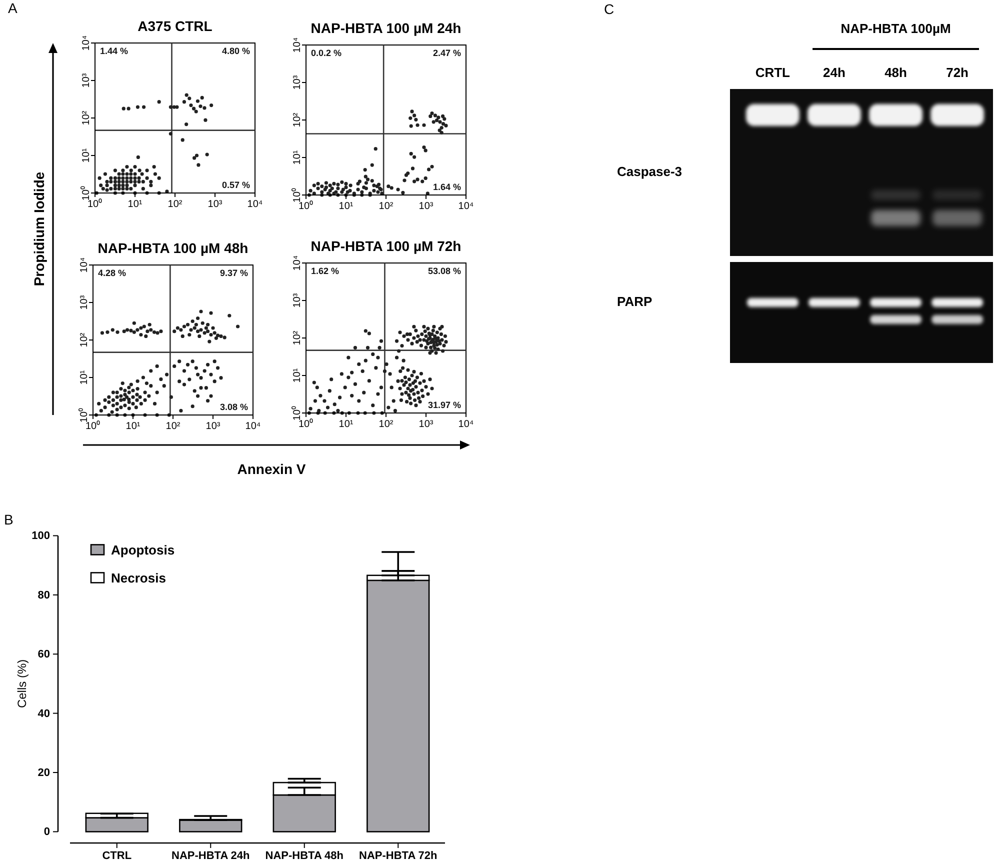 This screenshot has width=1000, height=861. Describe the element at coordinates (234, 407) in the screenshot. I see `annotation: 3.08 %` at that location.